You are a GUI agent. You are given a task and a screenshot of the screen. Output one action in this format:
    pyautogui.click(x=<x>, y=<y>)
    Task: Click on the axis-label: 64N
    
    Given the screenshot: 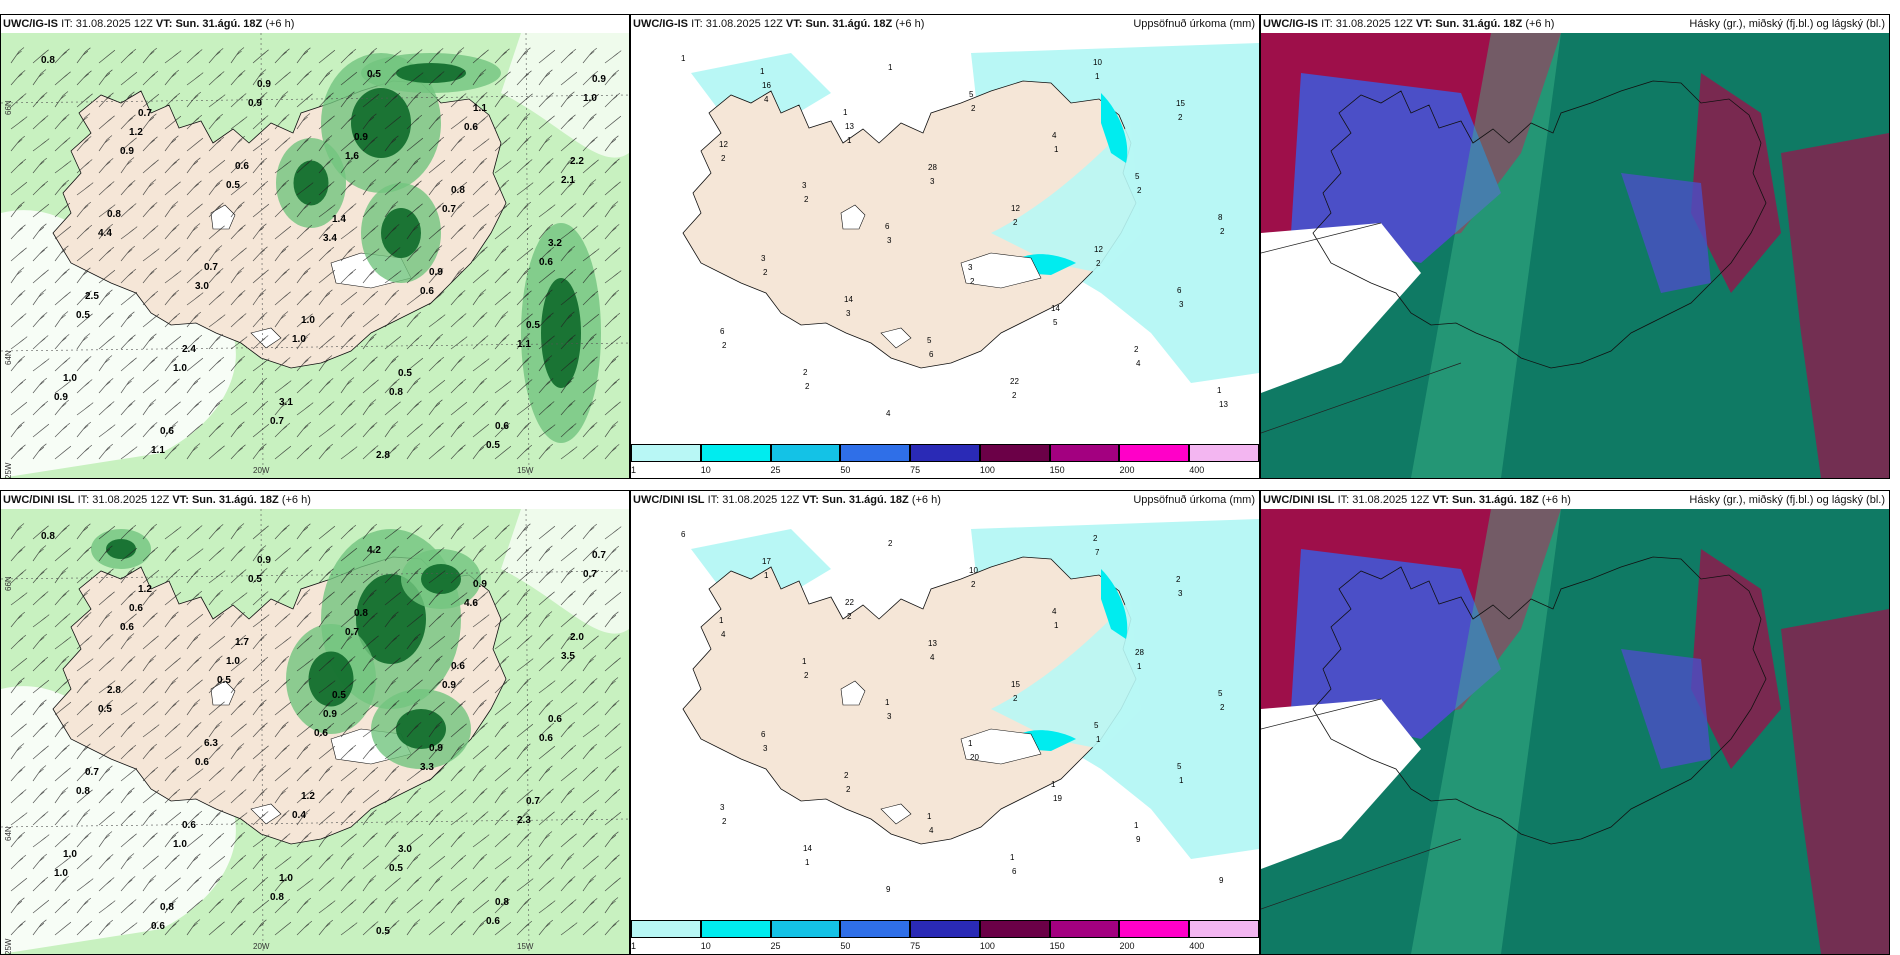 What is the action you would take?
    pyautogui.click(x=8, y=833)
    